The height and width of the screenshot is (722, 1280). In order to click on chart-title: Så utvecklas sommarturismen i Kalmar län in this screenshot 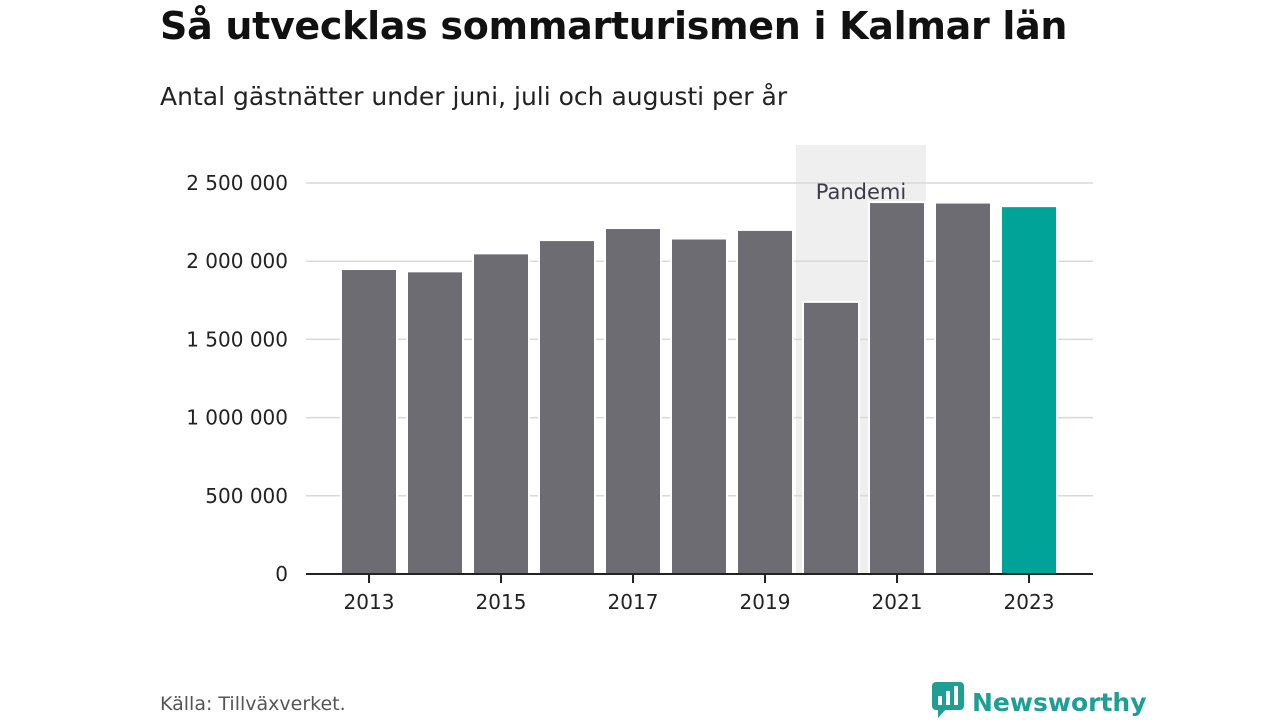, I will do `click(614, 26)`.